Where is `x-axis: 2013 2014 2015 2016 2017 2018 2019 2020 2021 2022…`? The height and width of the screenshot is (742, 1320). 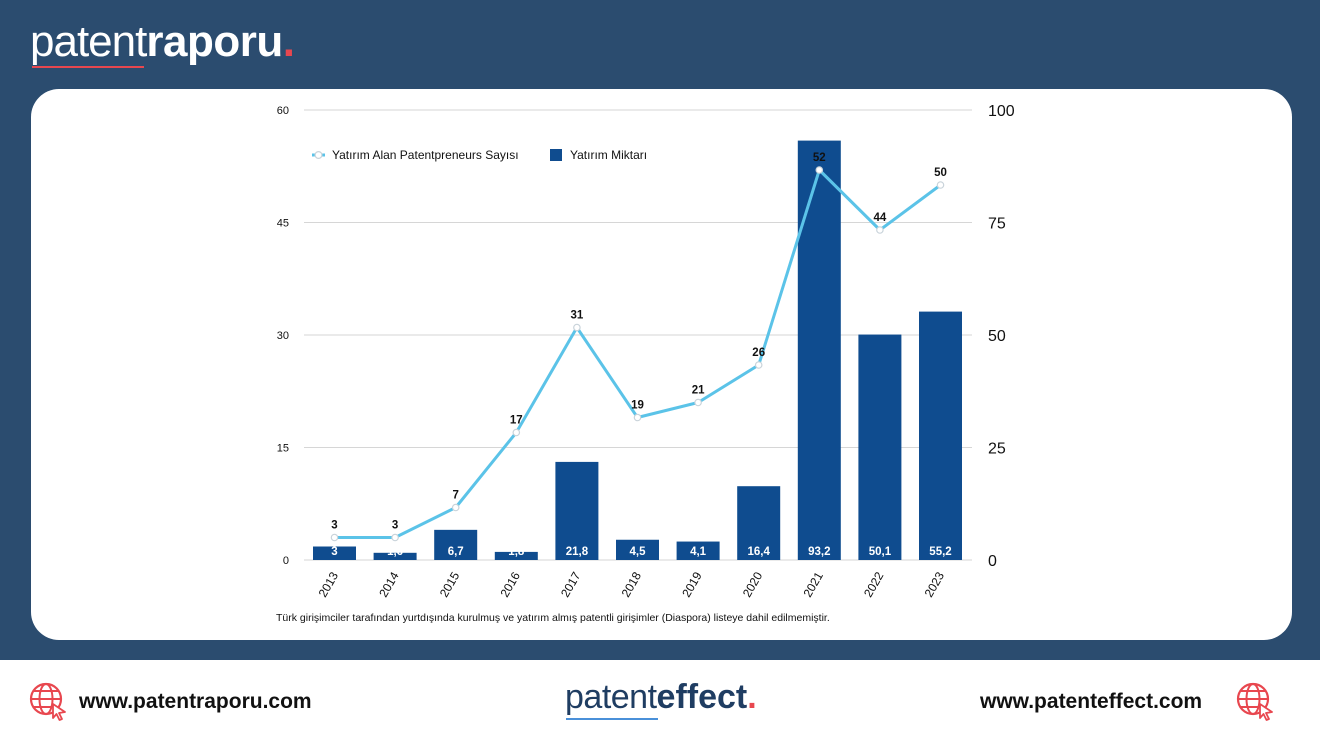
x-axis: 2013 2014 2015 2016 2017 2018 2019 2020 2021 2022… is located at coordinates (632, 584).